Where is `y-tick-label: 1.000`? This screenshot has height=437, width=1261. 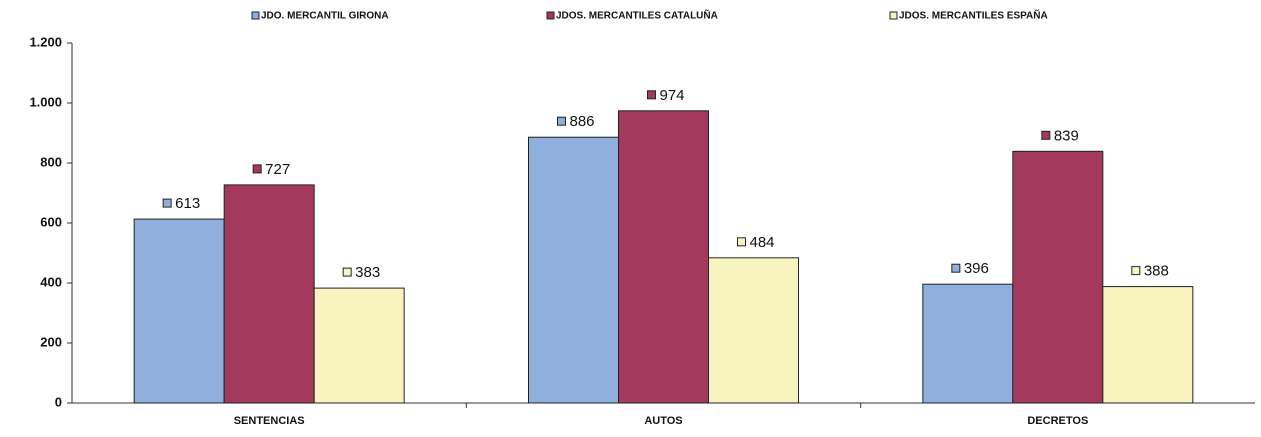 y-tick-label: 1.000 is located at coordinates (45, 101).